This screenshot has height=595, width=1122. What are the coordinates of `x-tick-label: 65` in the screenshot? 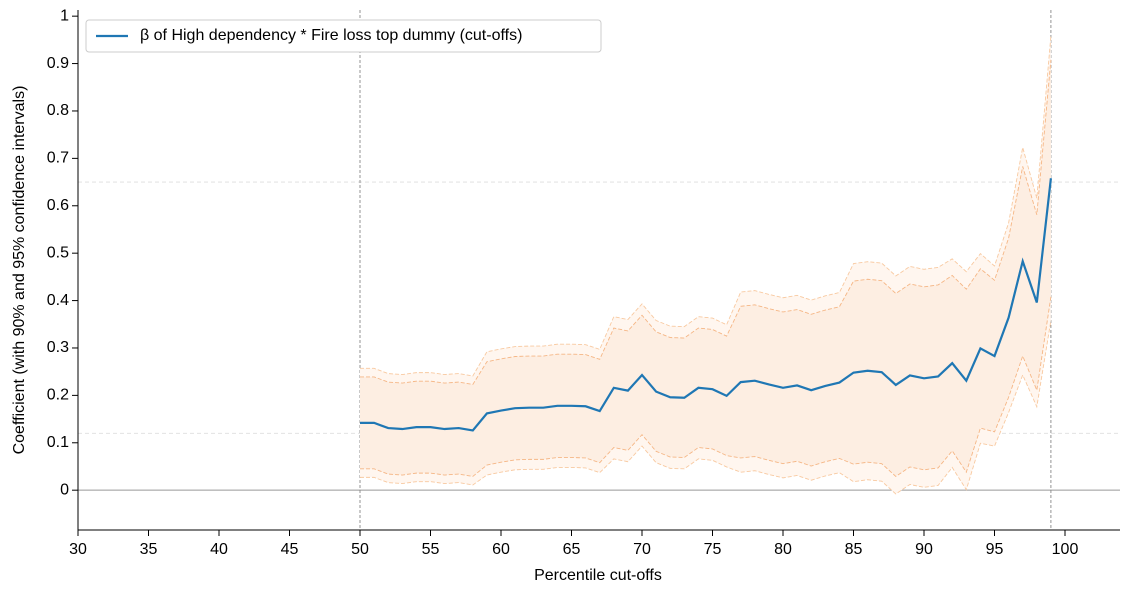 It's located at (572, 549).